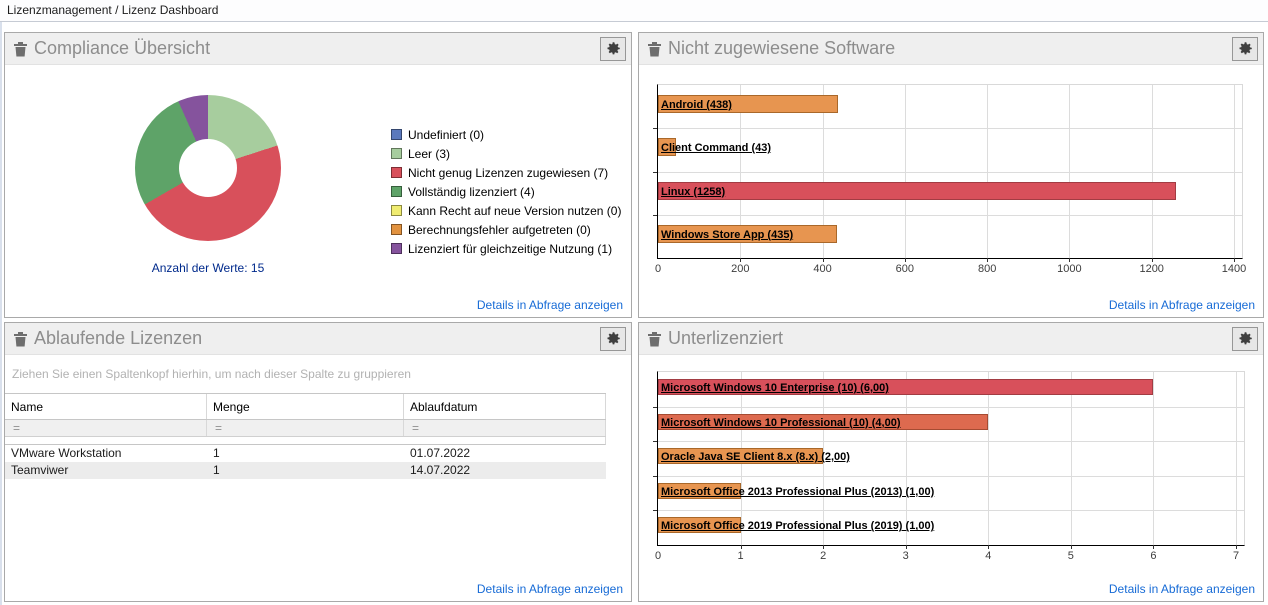 This screenshot has height=605, width=1268. What do you see at coordinates (506, 134) in the screenshot?
I see `legend-item: Undefiniert (0)` at bounding box center [506, 134].